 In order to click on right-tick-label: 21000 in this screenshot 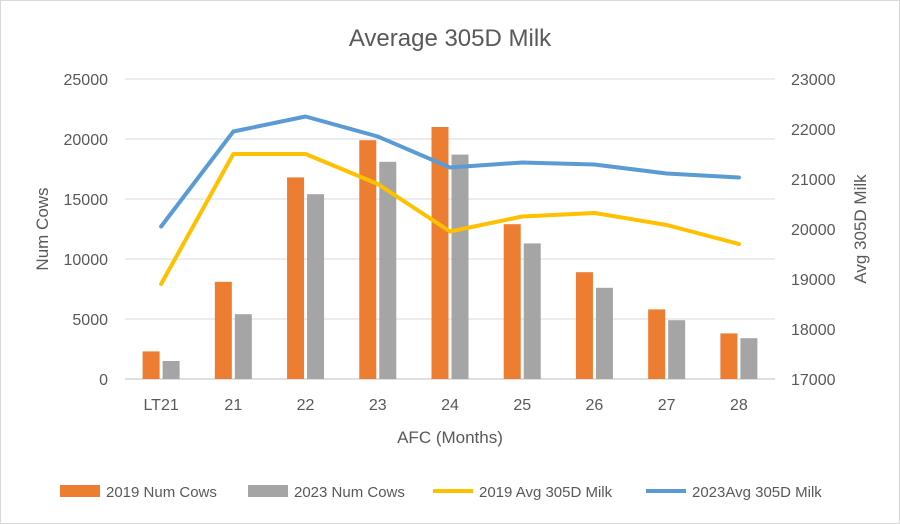, I will do `click(813, 180)`.